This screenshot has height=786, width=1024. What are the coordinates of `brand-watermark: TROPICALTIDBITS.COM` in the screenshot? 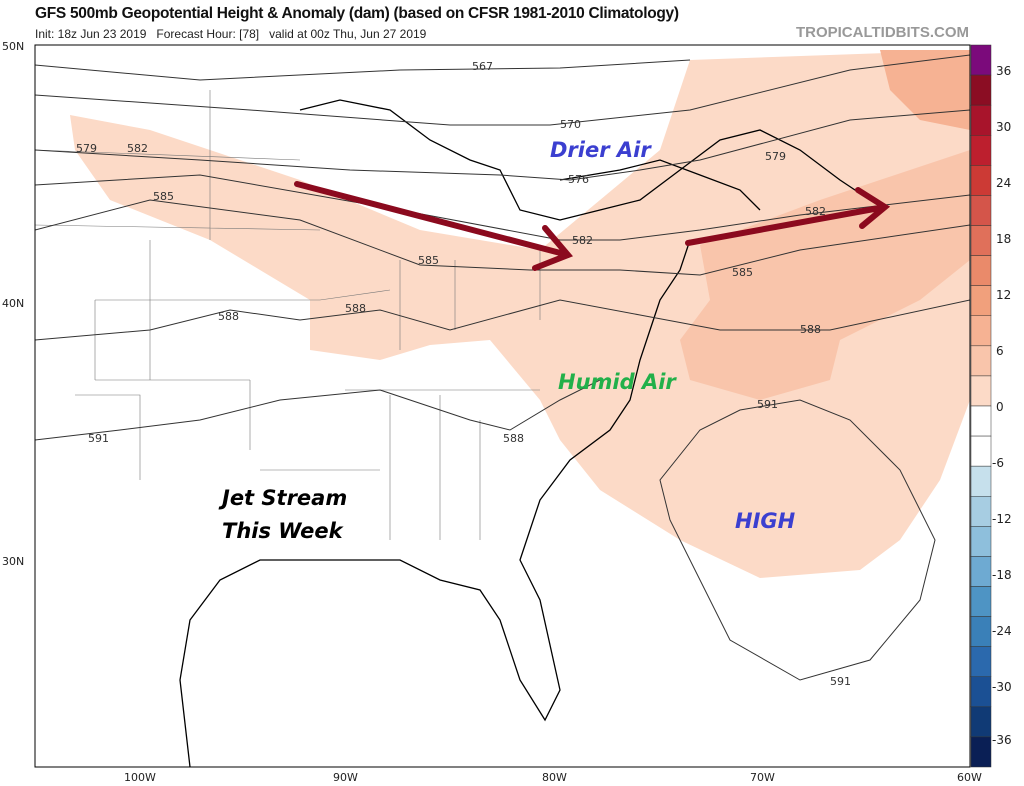 It's located at (882, 32).